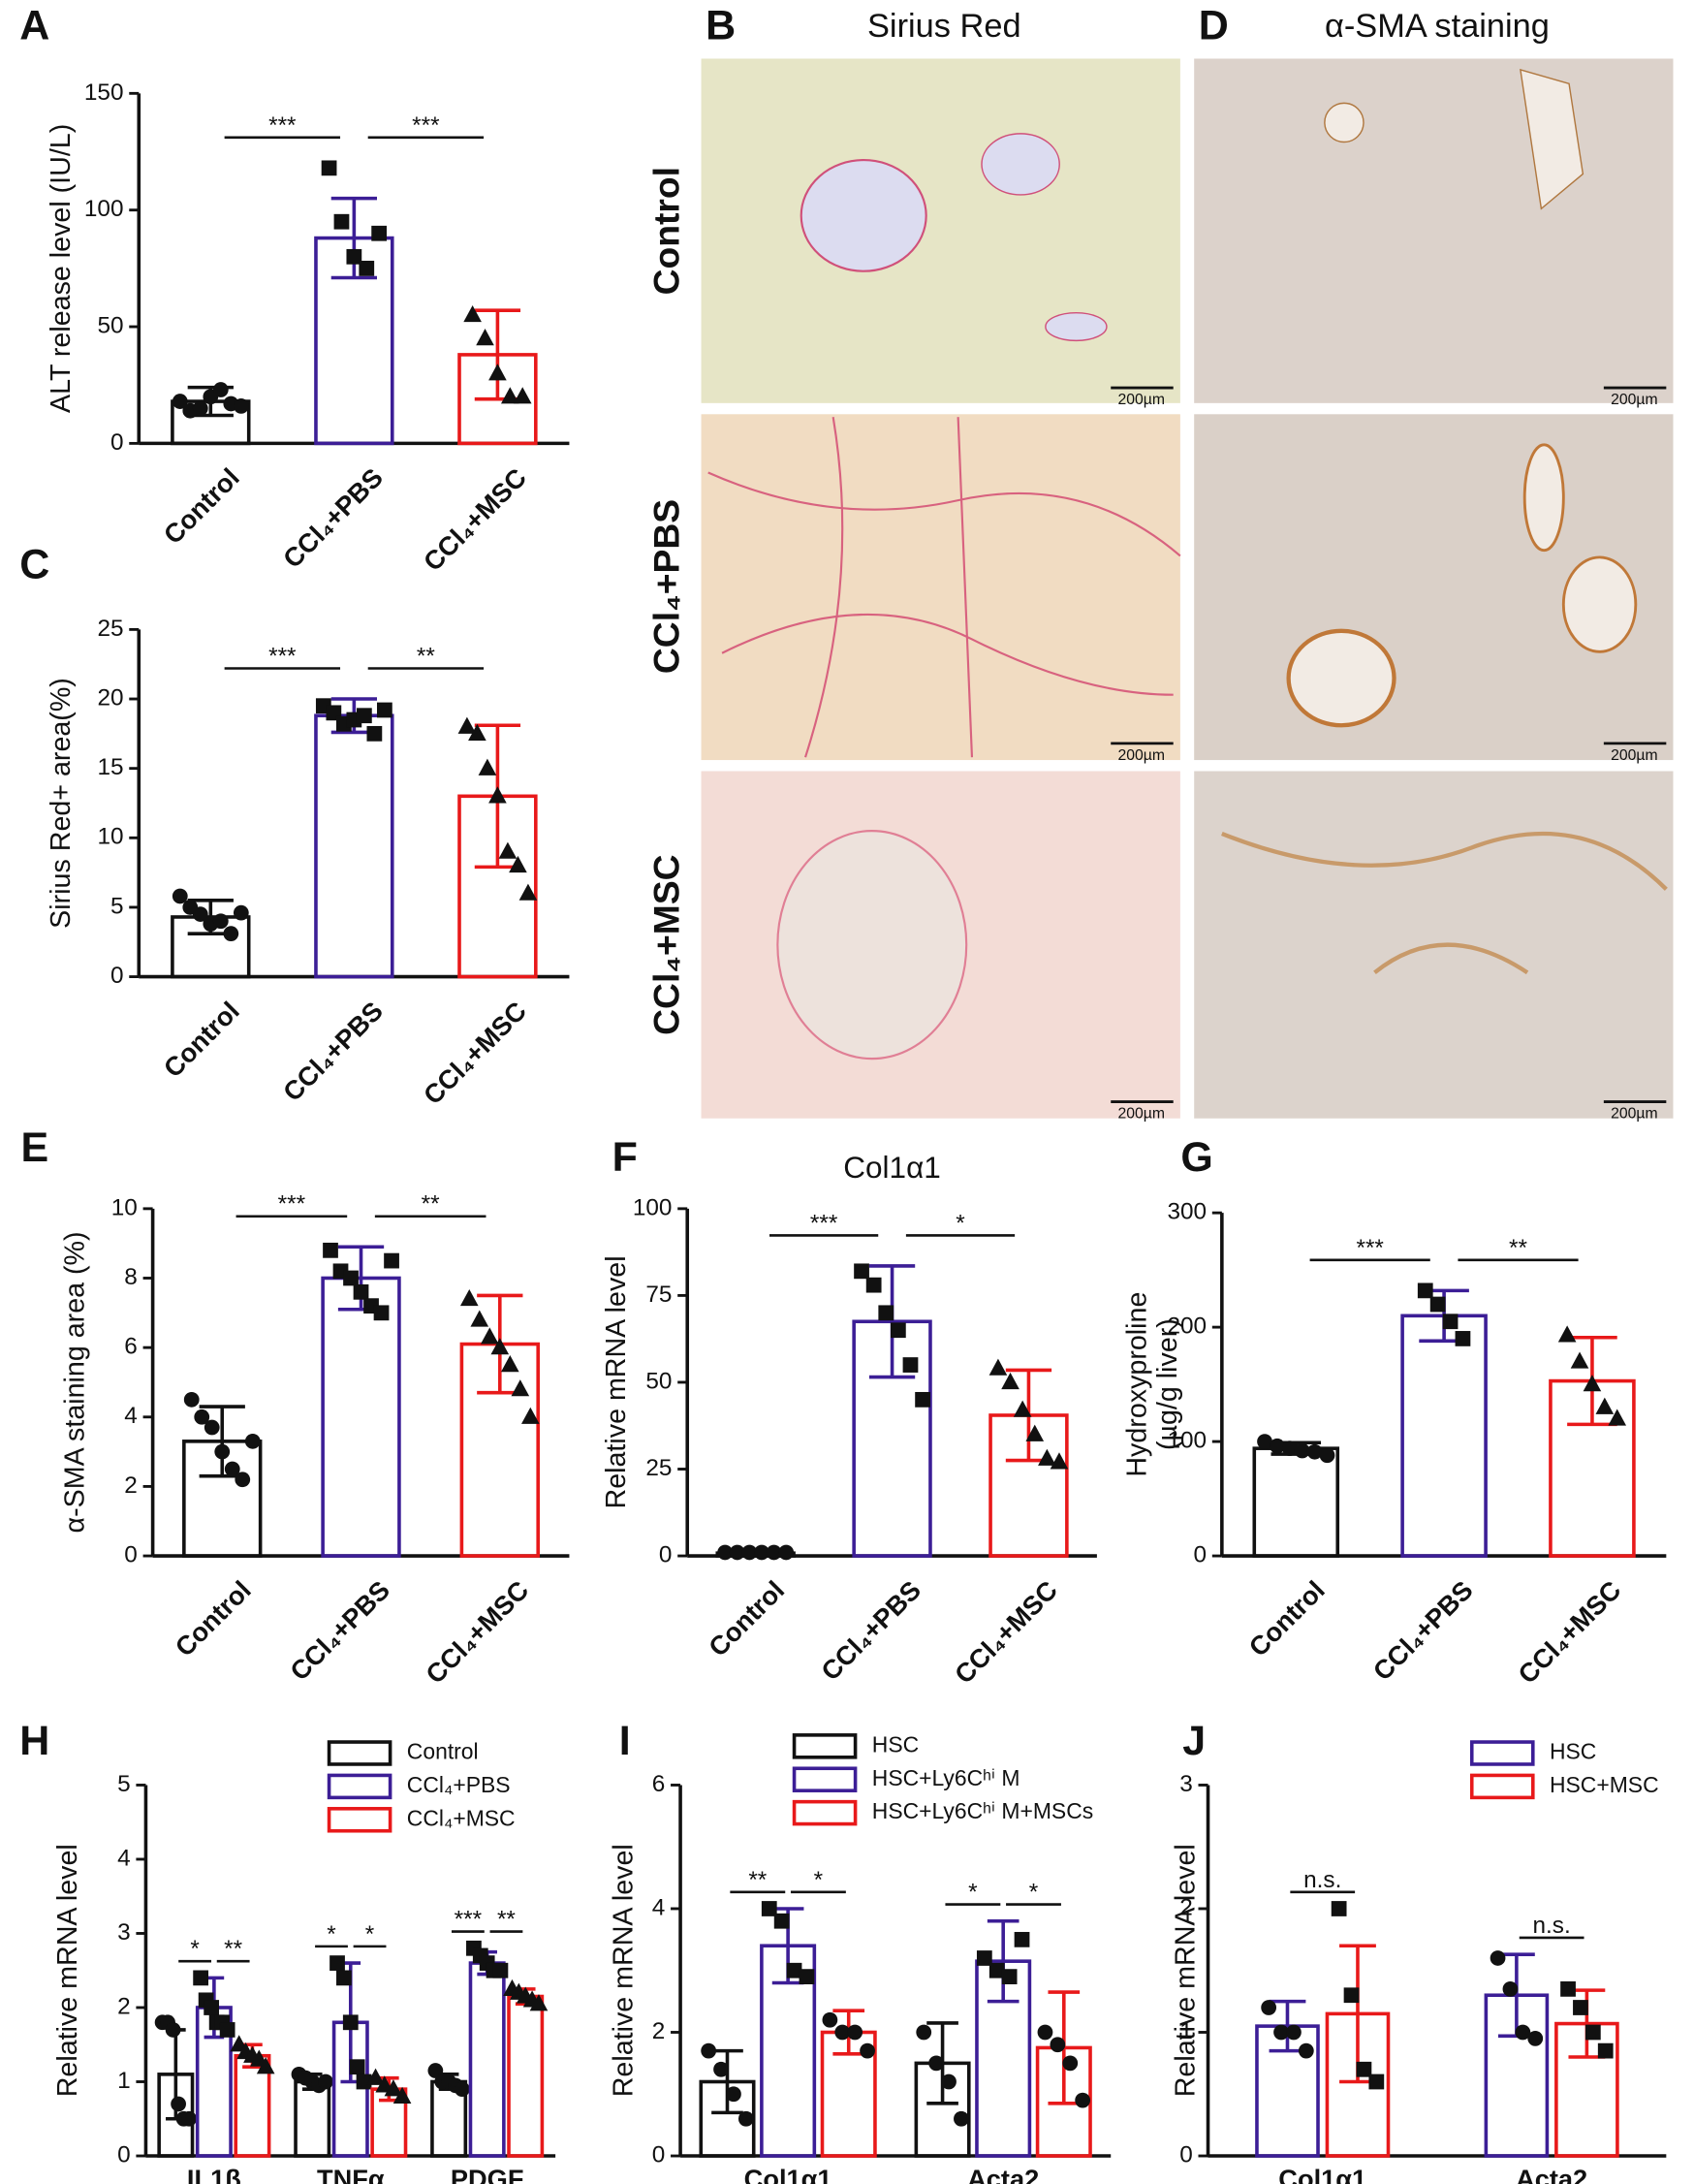 The height and width of the screenshot is (2184, 1694). Describe the element at coordinates (1551, 2174) in the screenshot. I see `x-tick-label: Acta2` at that location.